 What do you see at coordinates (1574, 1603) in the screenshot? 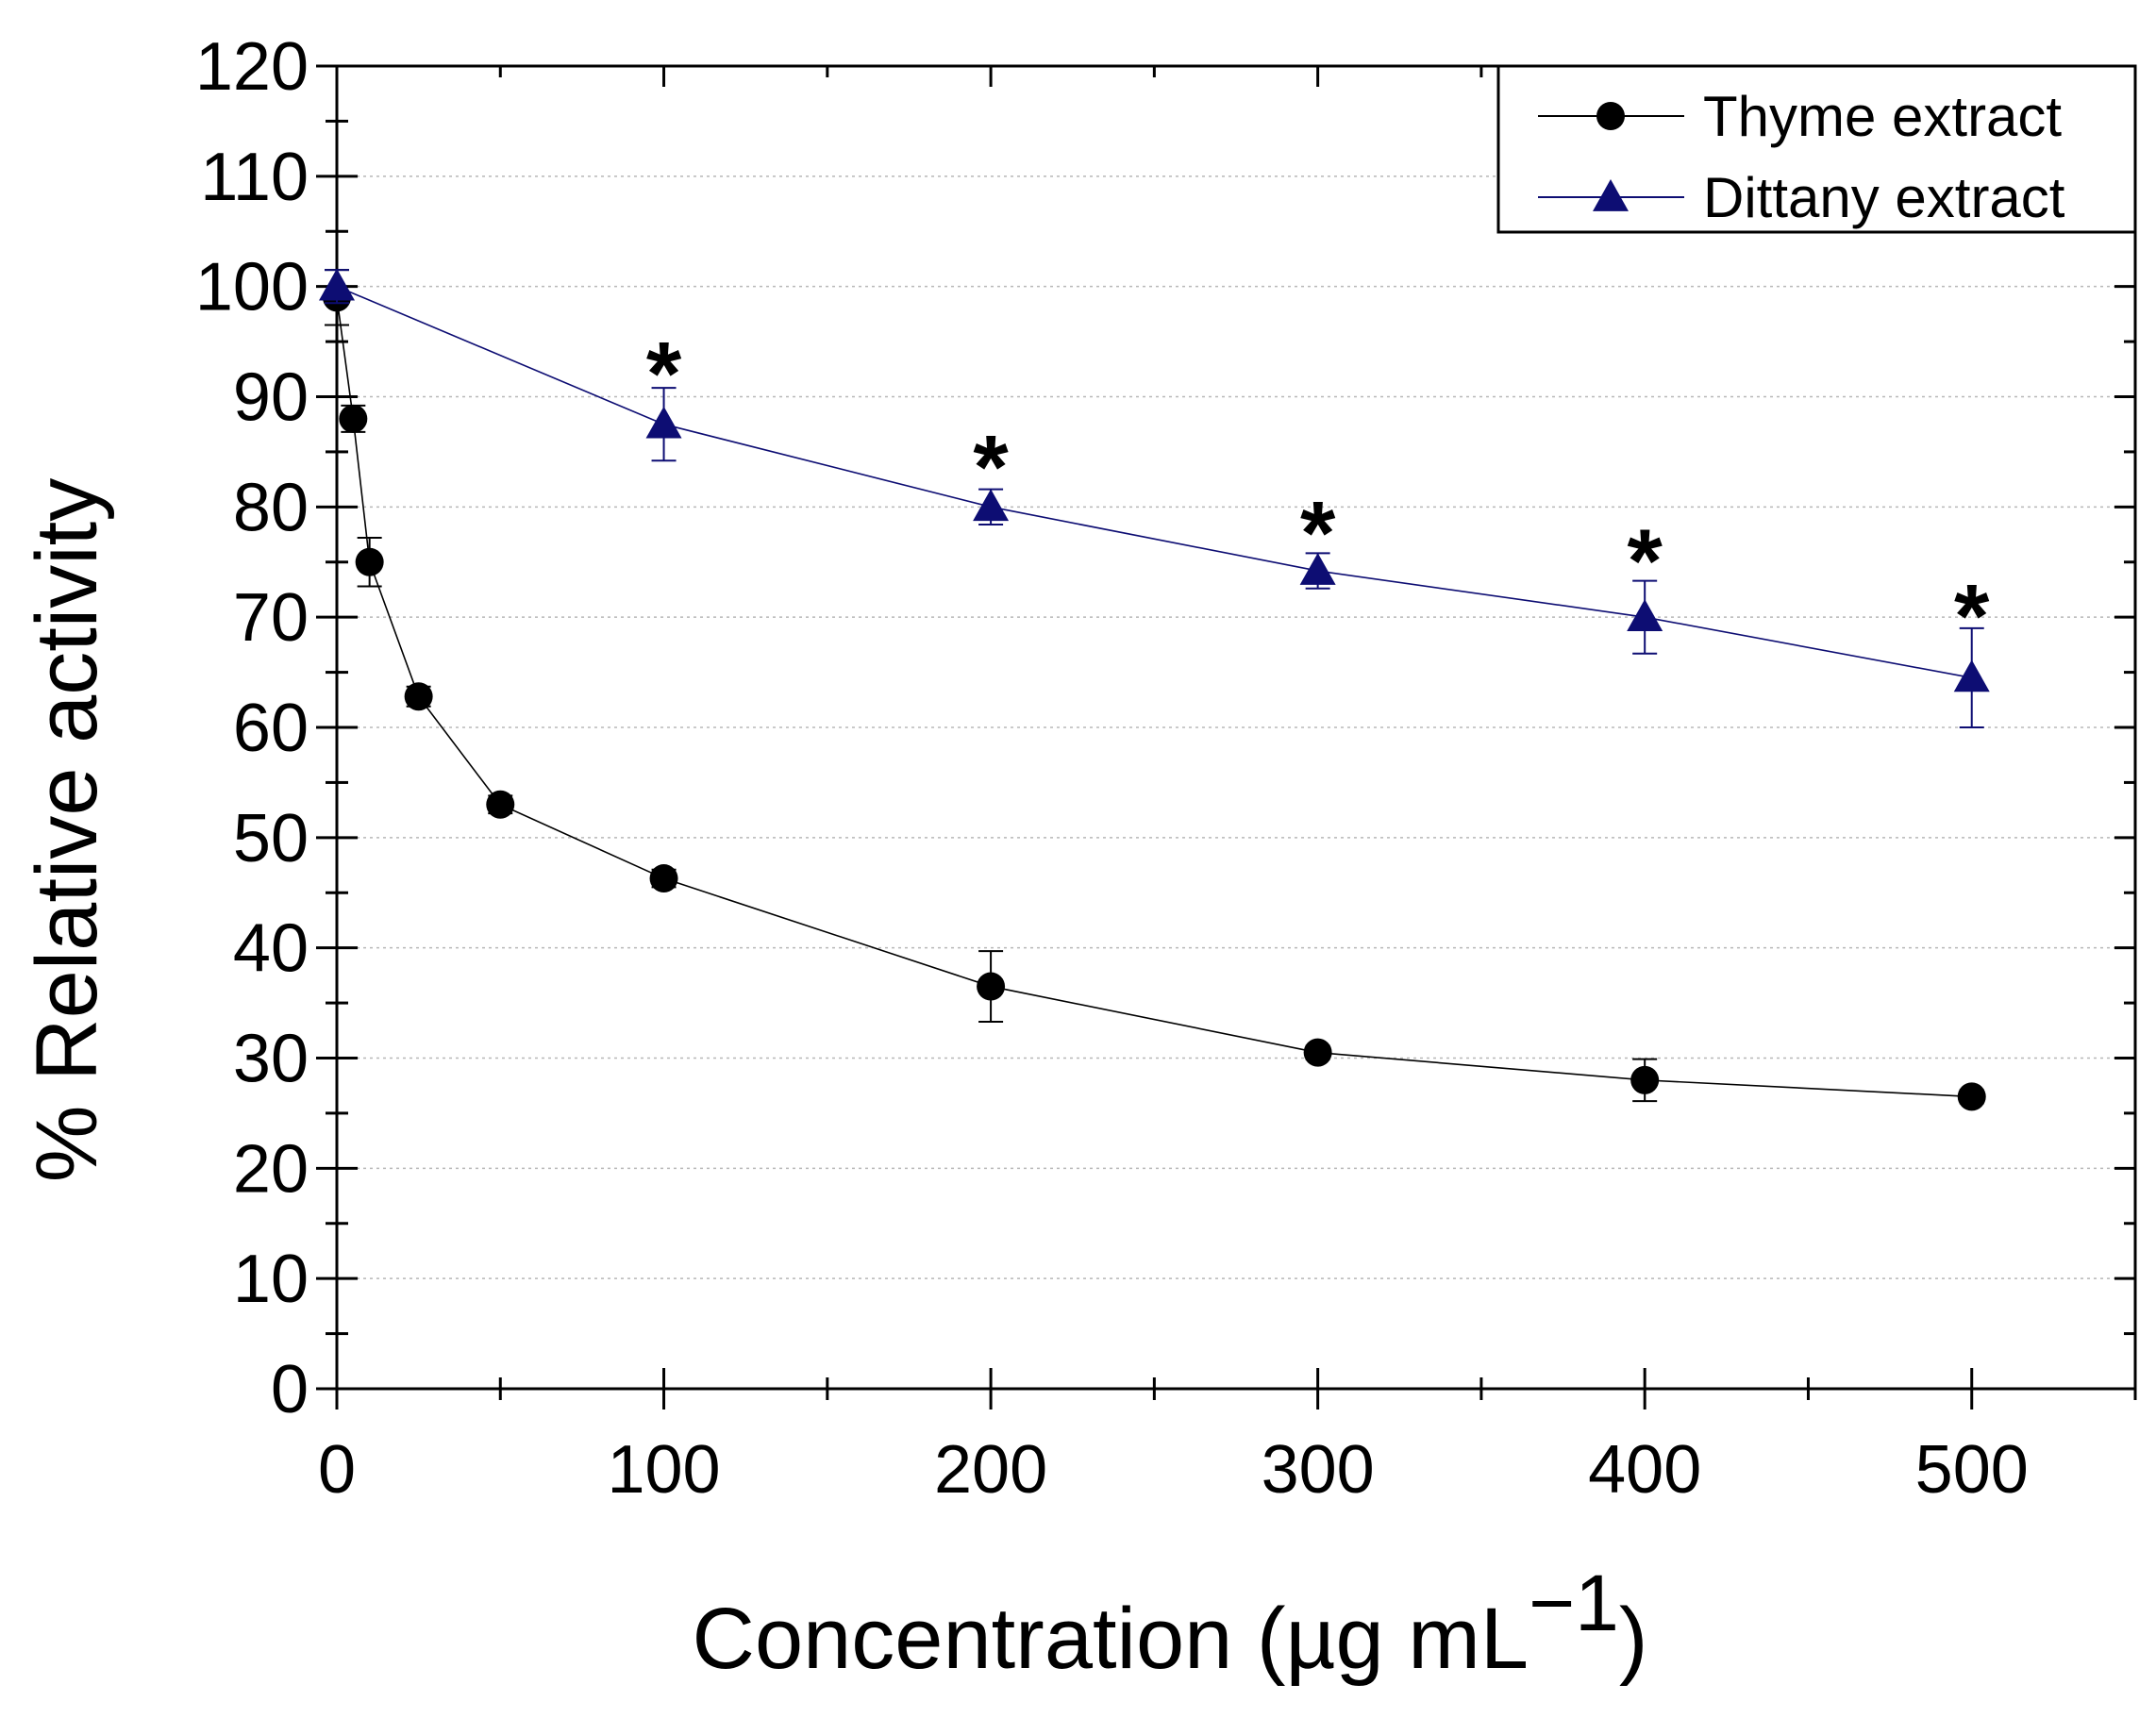
I see `x-axis-title-superscript: −1` at bounding box center [1574, 1603].